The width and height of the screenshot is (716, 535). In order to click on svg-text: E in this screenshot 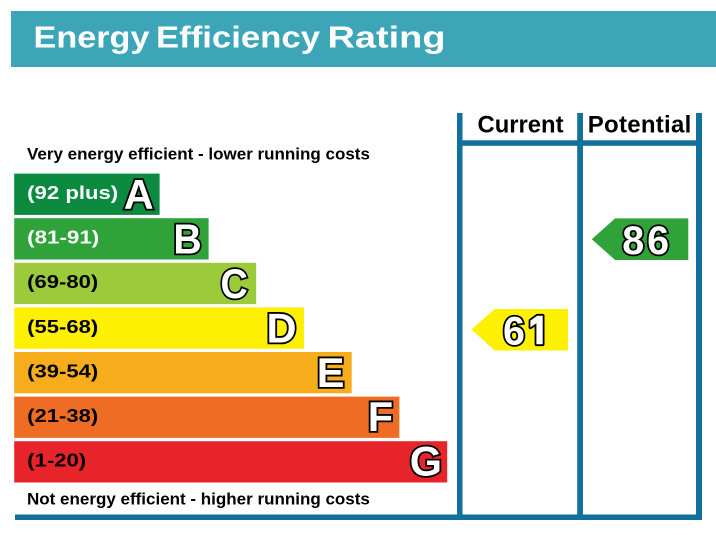, I will do `click(331, 372)`.